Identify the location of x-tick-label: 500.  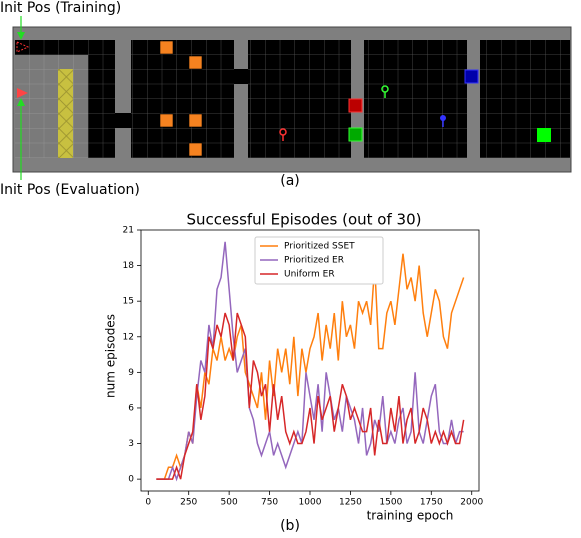
(229, 503).